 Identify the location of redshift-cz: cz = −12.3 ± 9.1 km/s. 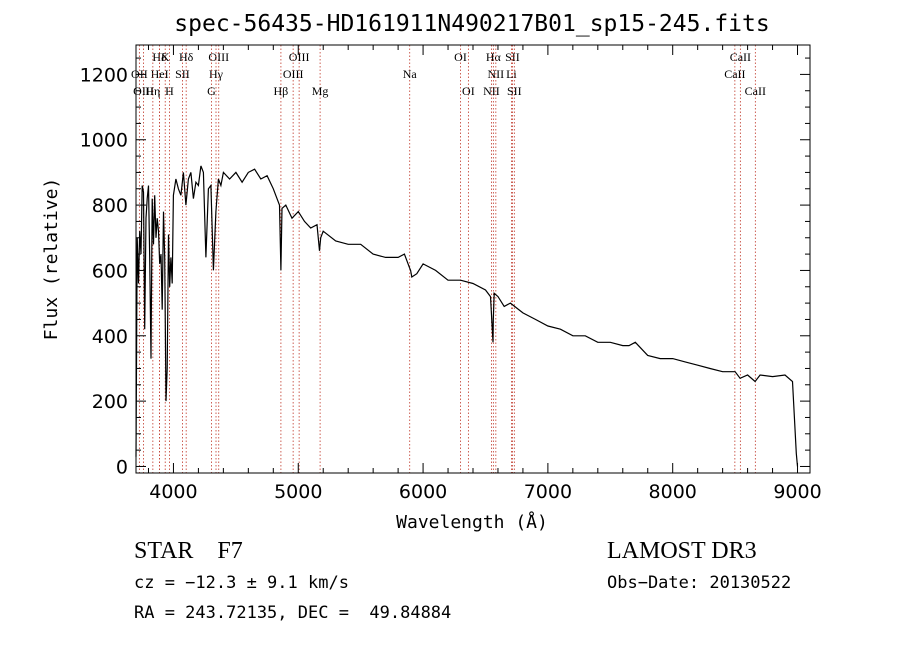
(241, 583).